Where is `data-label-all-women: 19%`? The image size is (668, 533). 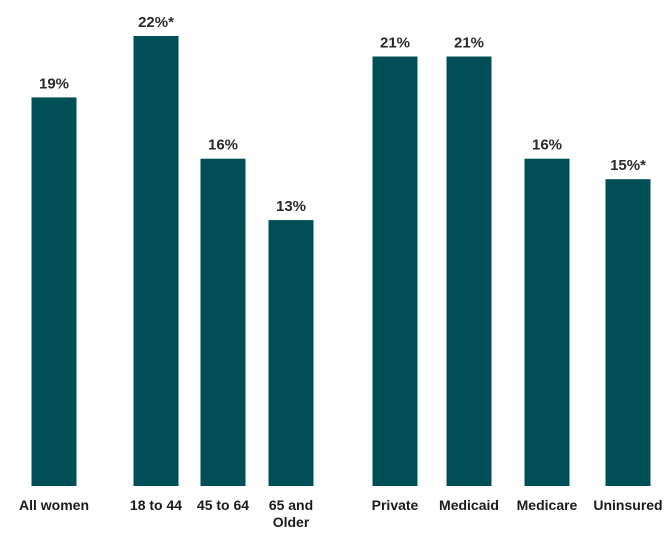 data-label-all-women: 19% is located at coordinates (54, 83).